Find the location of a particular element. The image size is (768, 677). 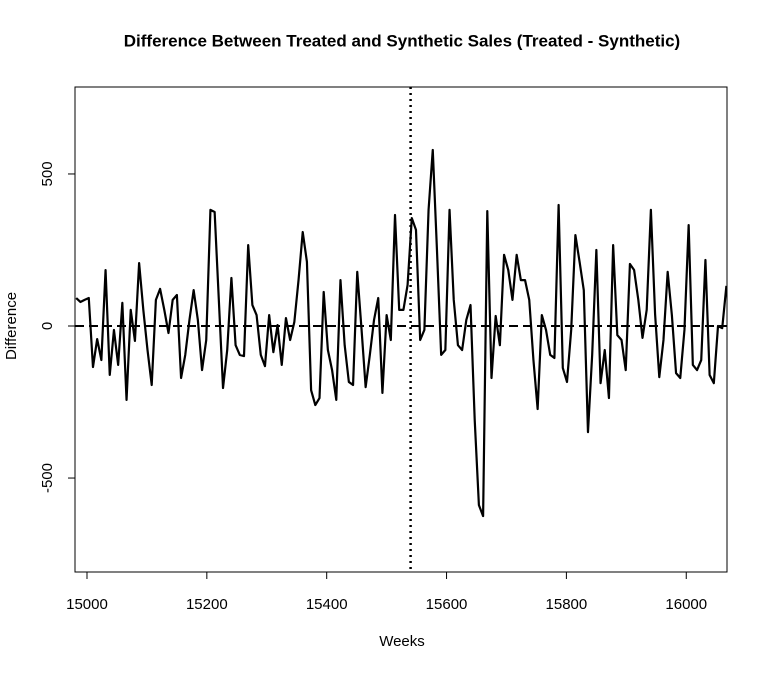

y-tick-label: -500 is located at coordinates (47, 478).